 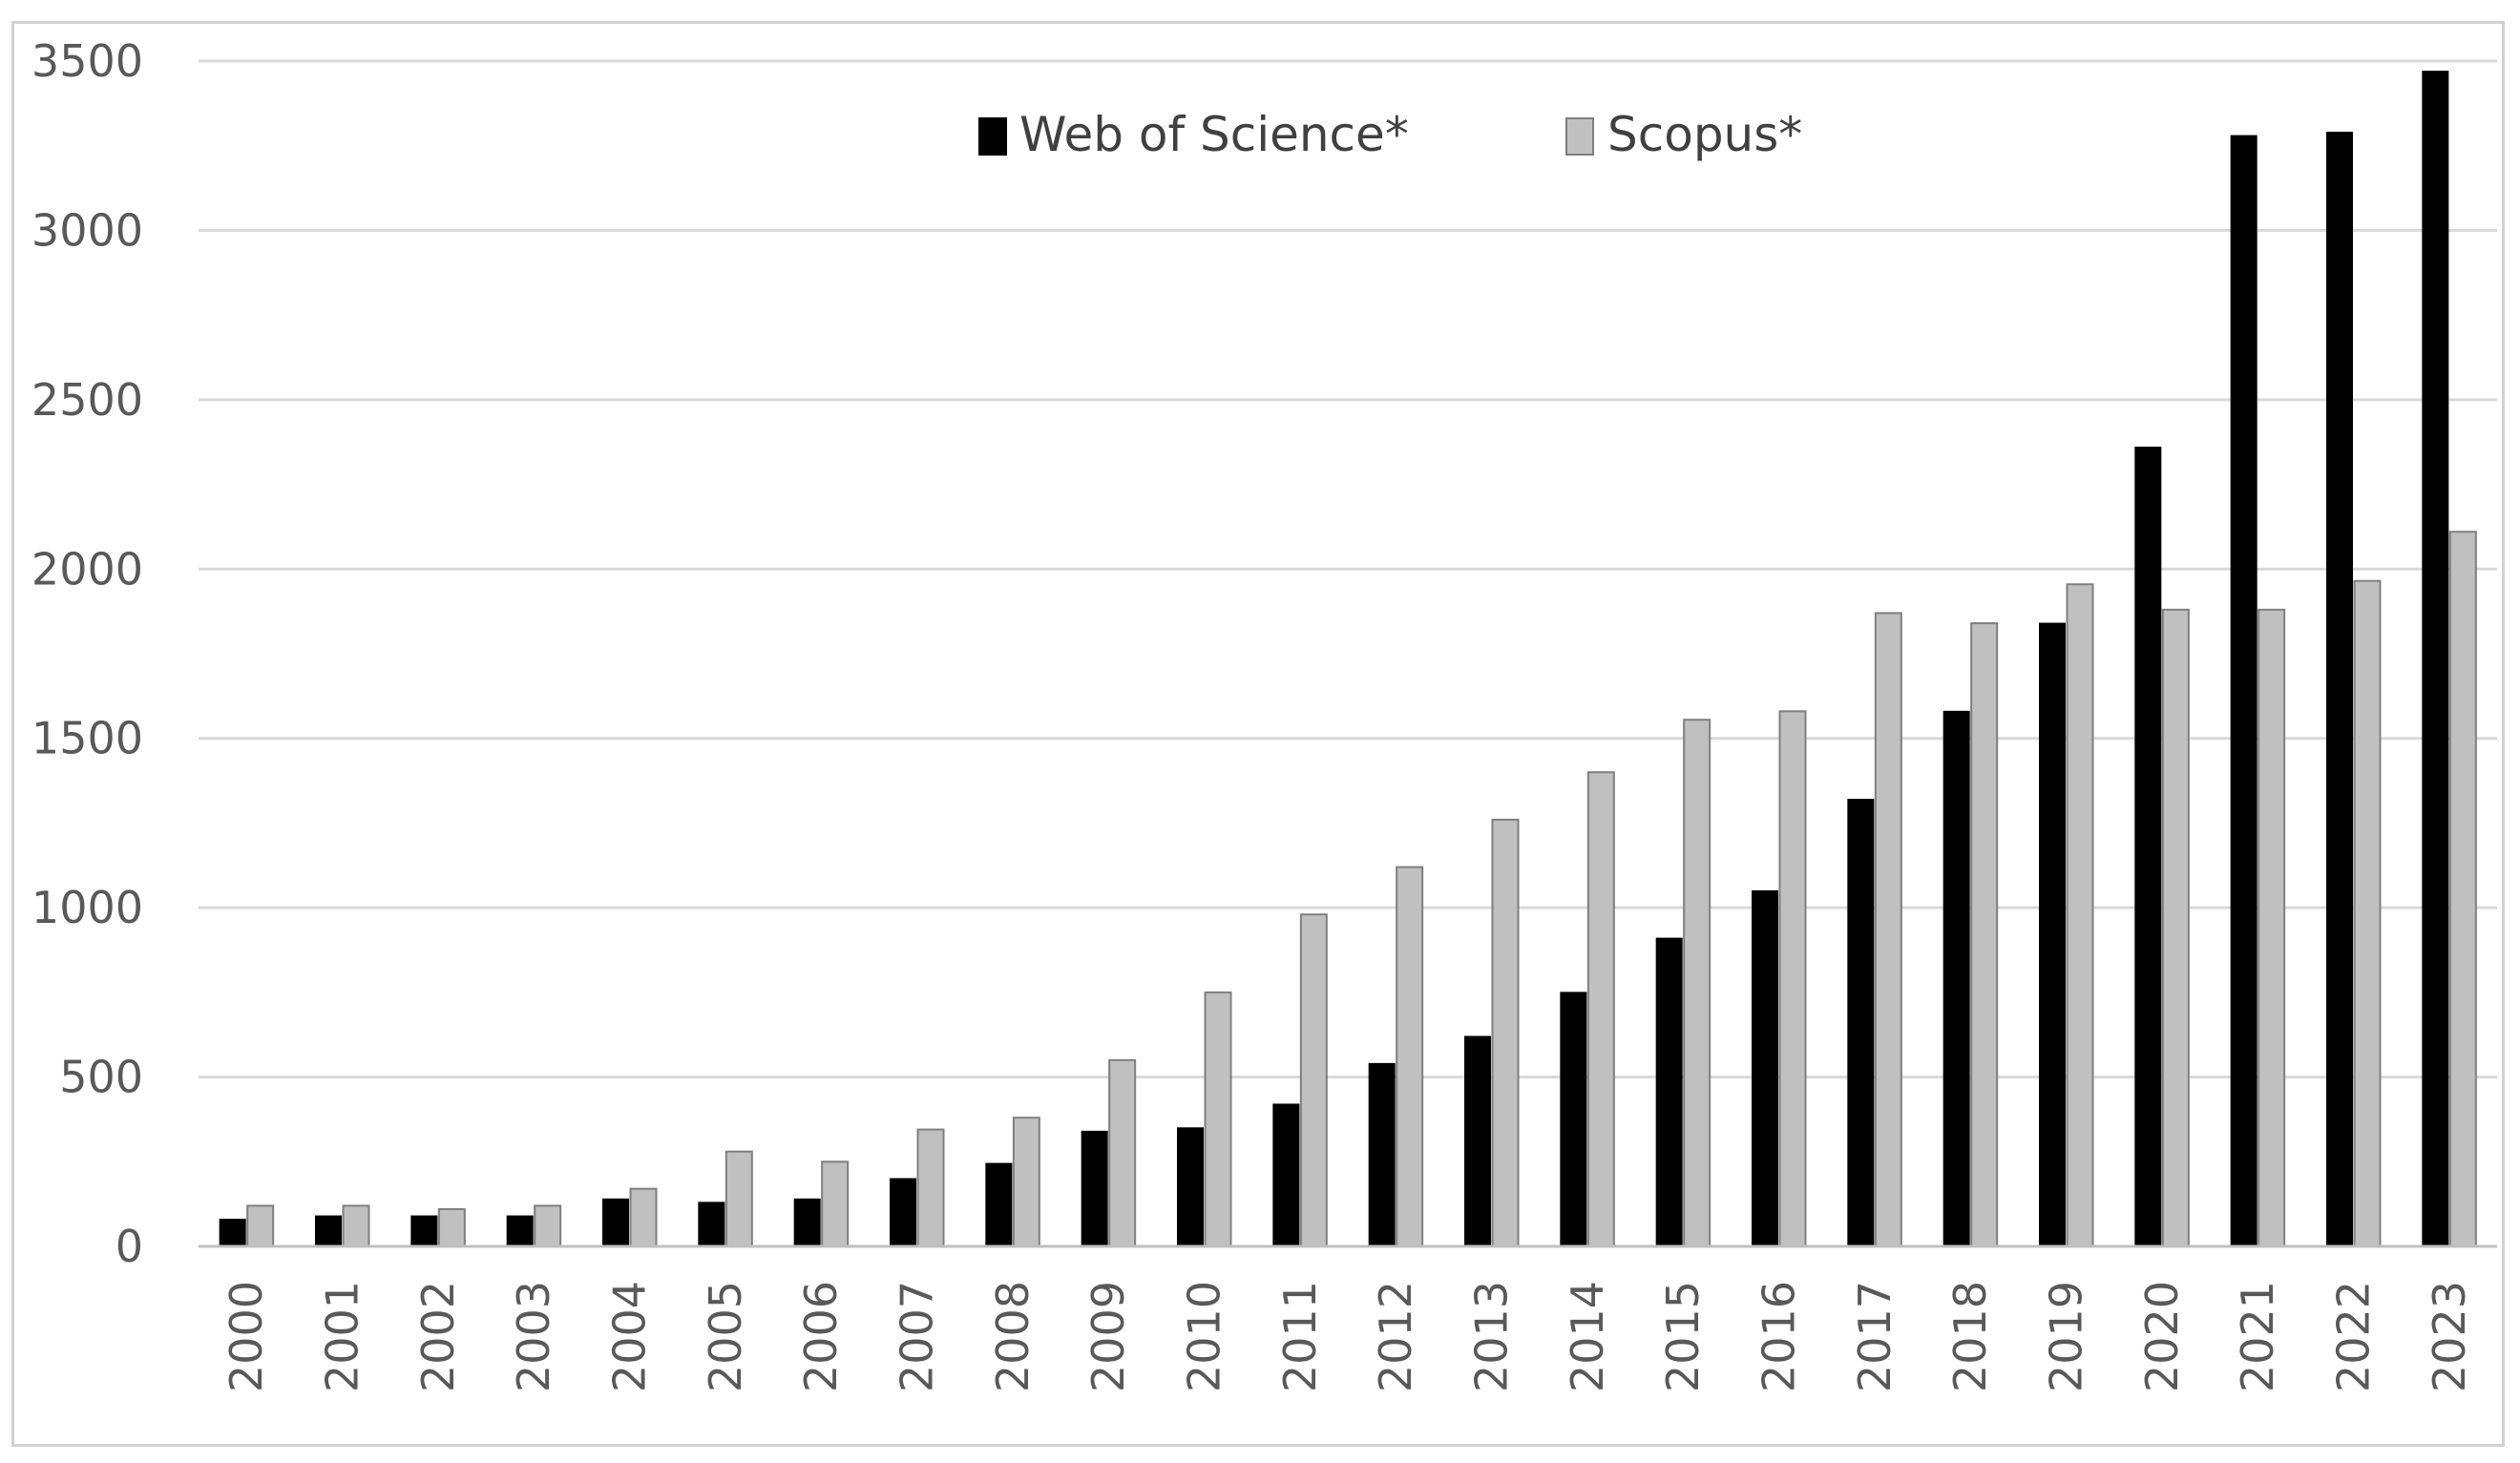 What do you see at coordinates (1792, 978) in the screenshot?
I see `bar-scopus-2016` at bounding box center [1792, 978].